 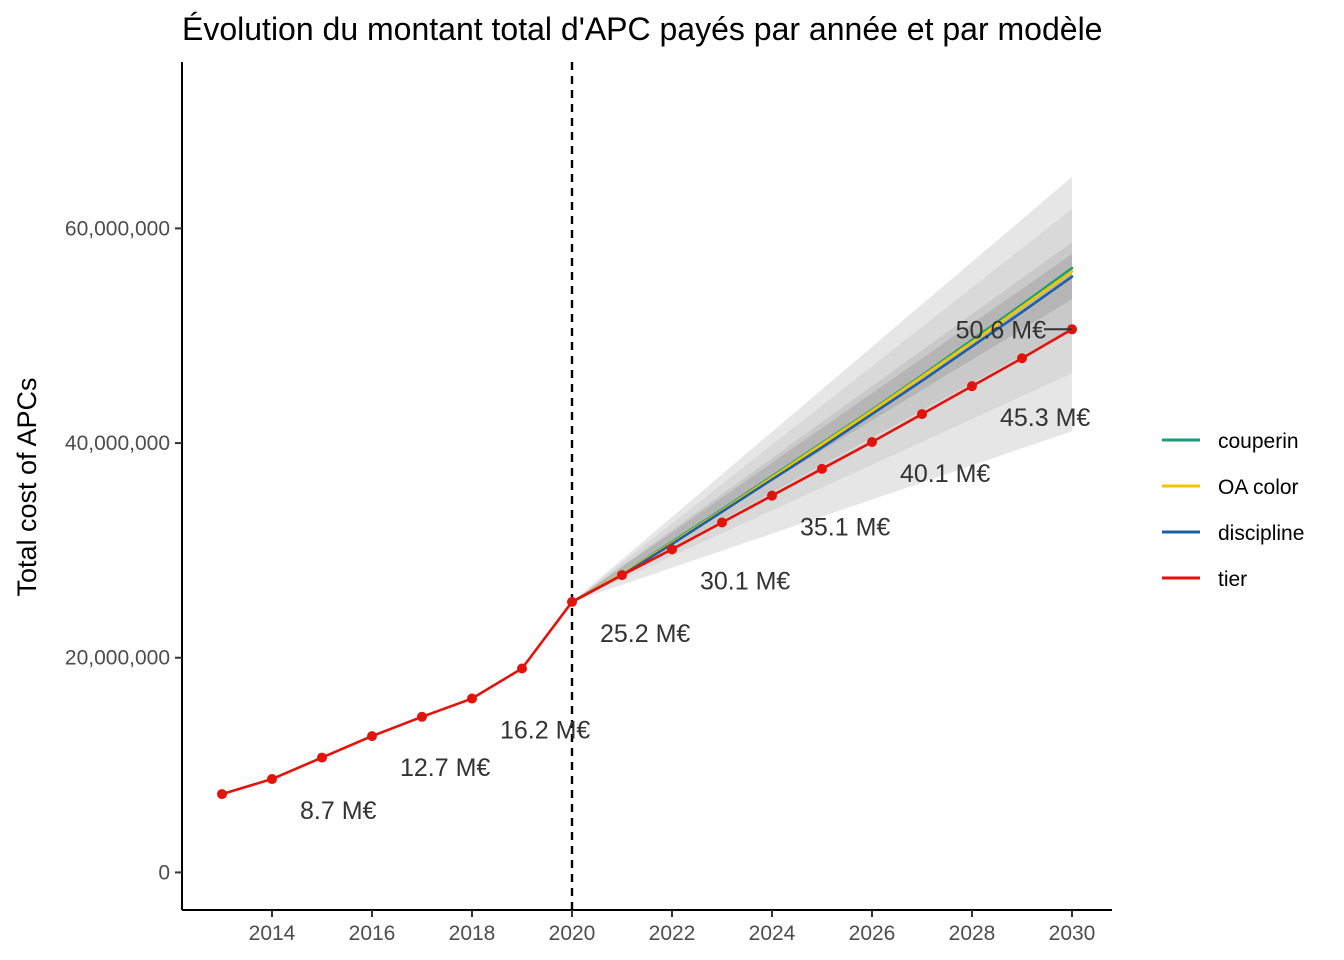 I want to click on legend-label: discipline, so click(x=1261, y=533).